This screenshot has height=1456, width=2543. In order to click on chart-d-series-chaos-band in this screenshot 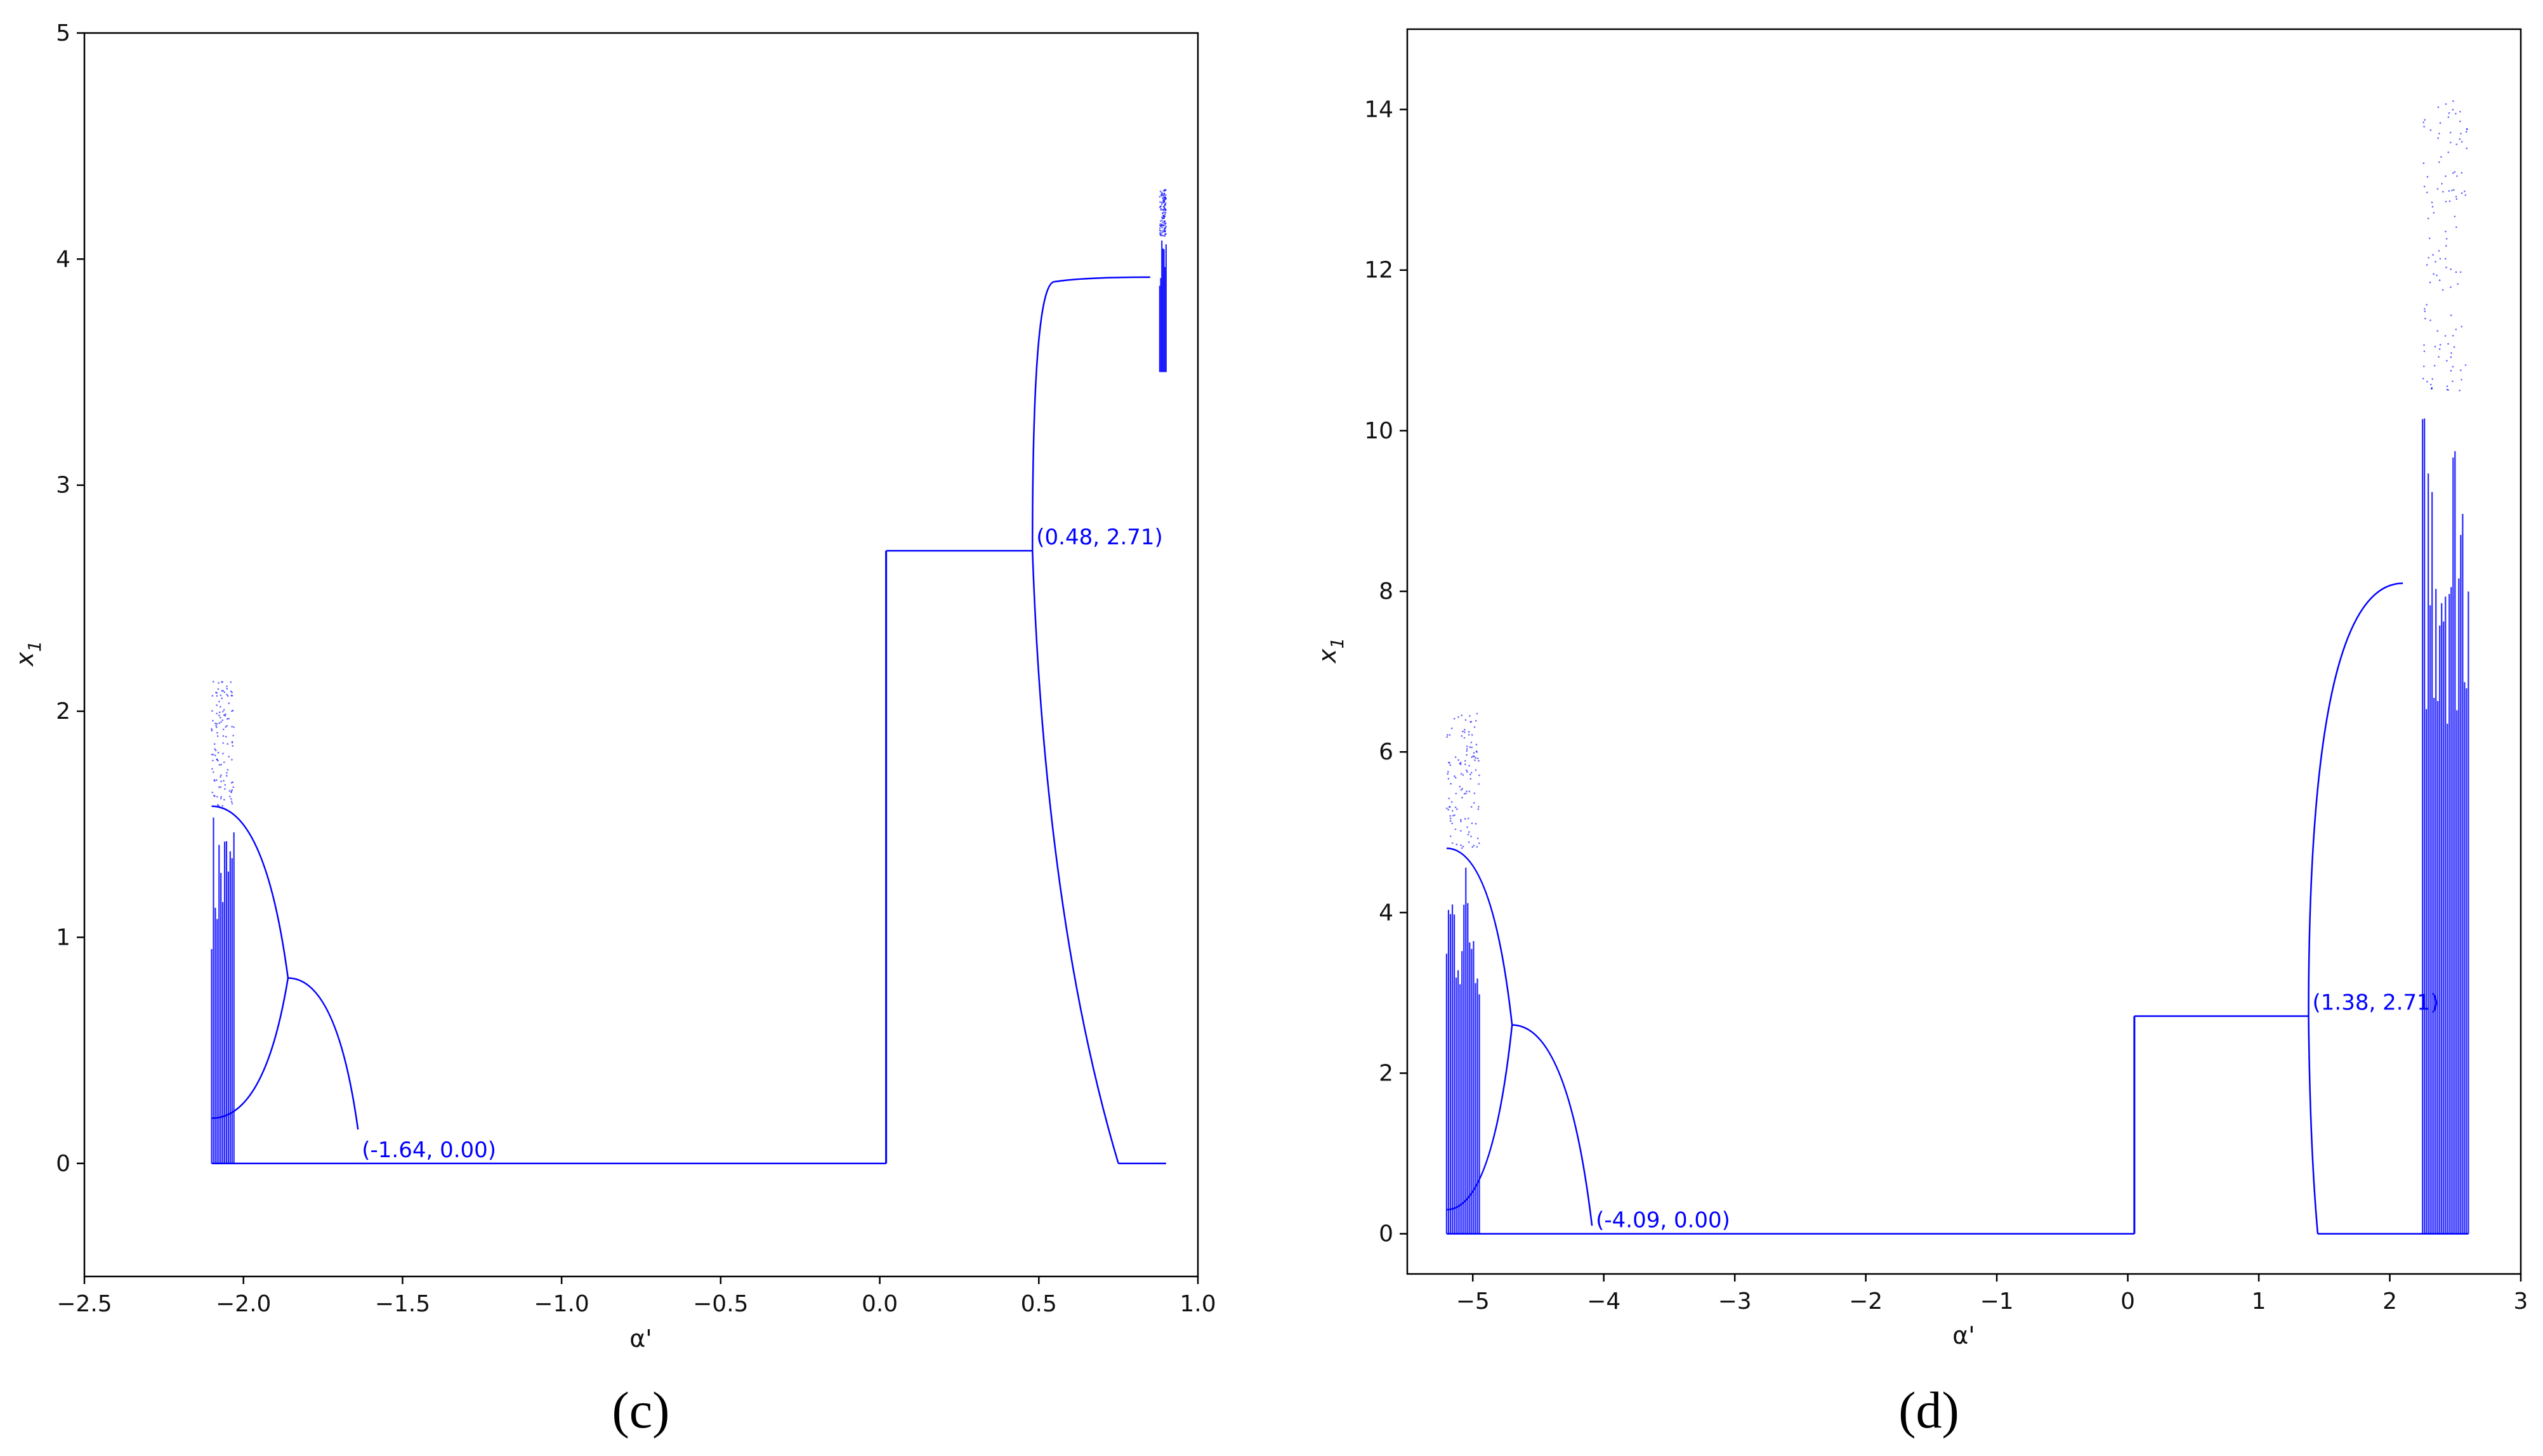, I will do `click(1462, 973)`.